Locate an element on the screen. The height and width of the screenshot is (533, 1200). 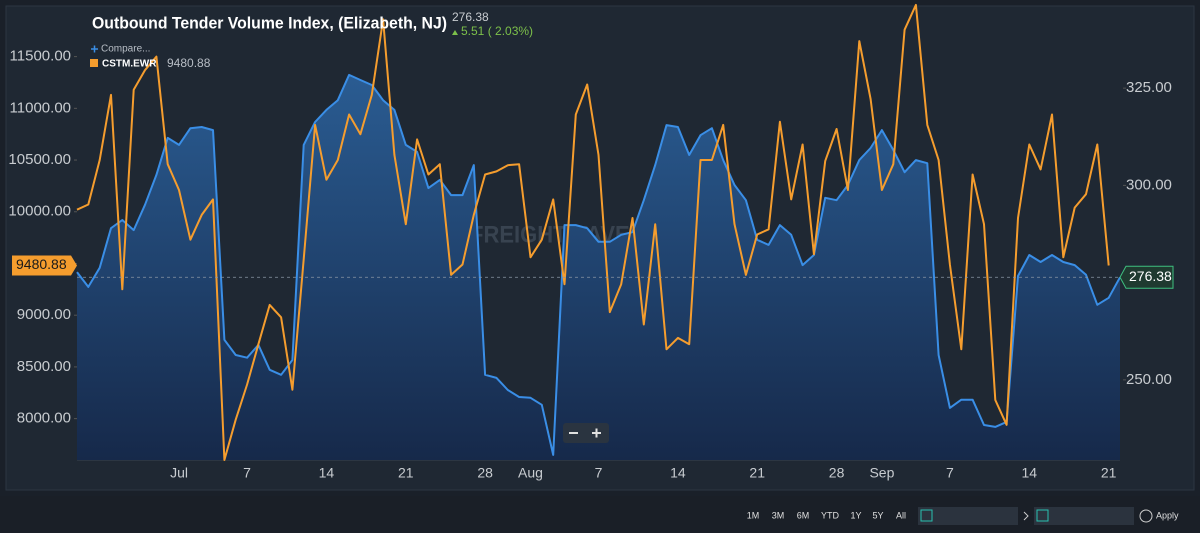
range-button: 6M is located at coordinates (803, 515).